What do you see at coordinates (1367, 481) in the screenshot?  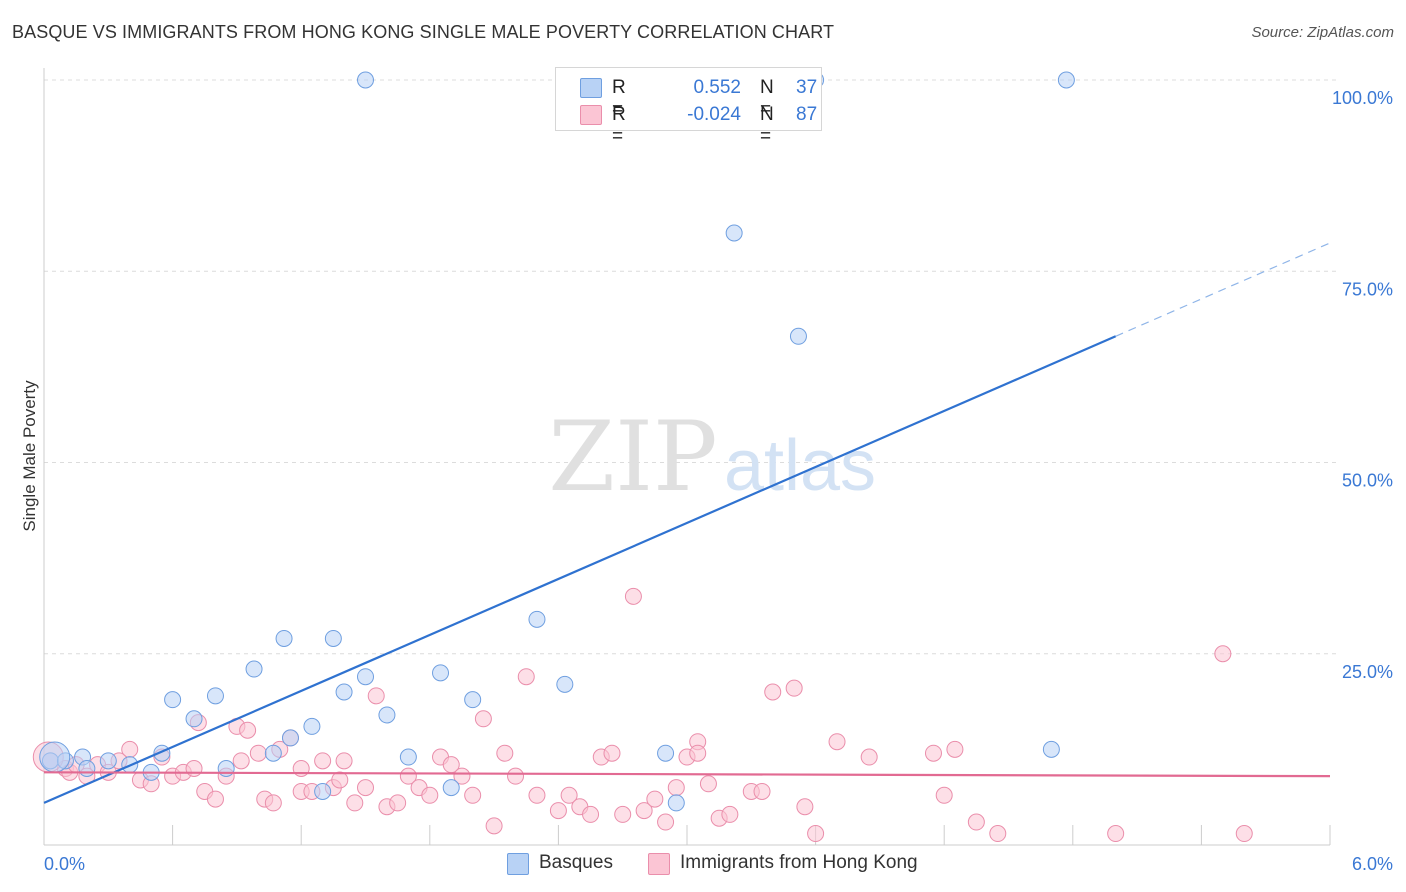 I see `y-tick-label: 50.0%` at bounding box center [1367, 481].